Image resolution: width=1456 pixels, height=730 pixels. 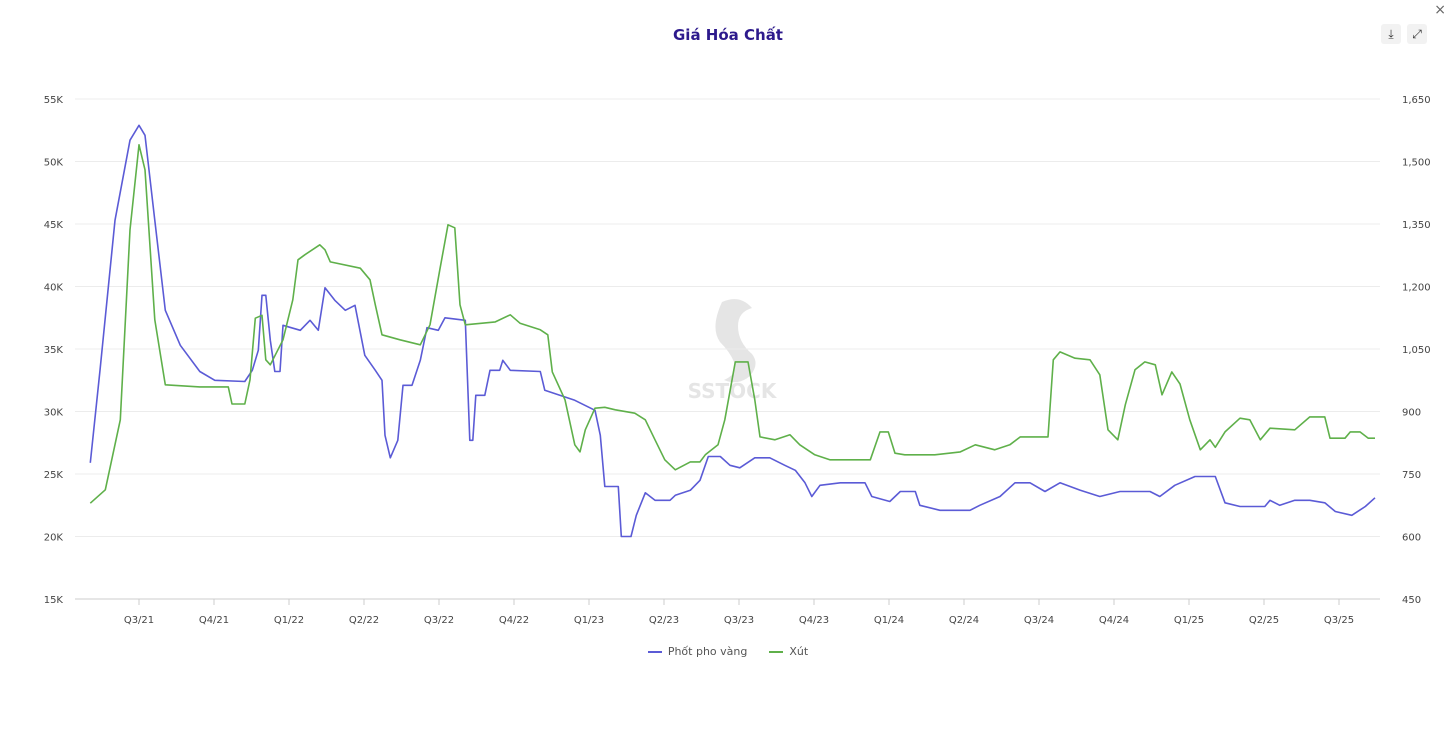 I want to click on y-left-tick-label: 45K, so click(x=54, y=225).